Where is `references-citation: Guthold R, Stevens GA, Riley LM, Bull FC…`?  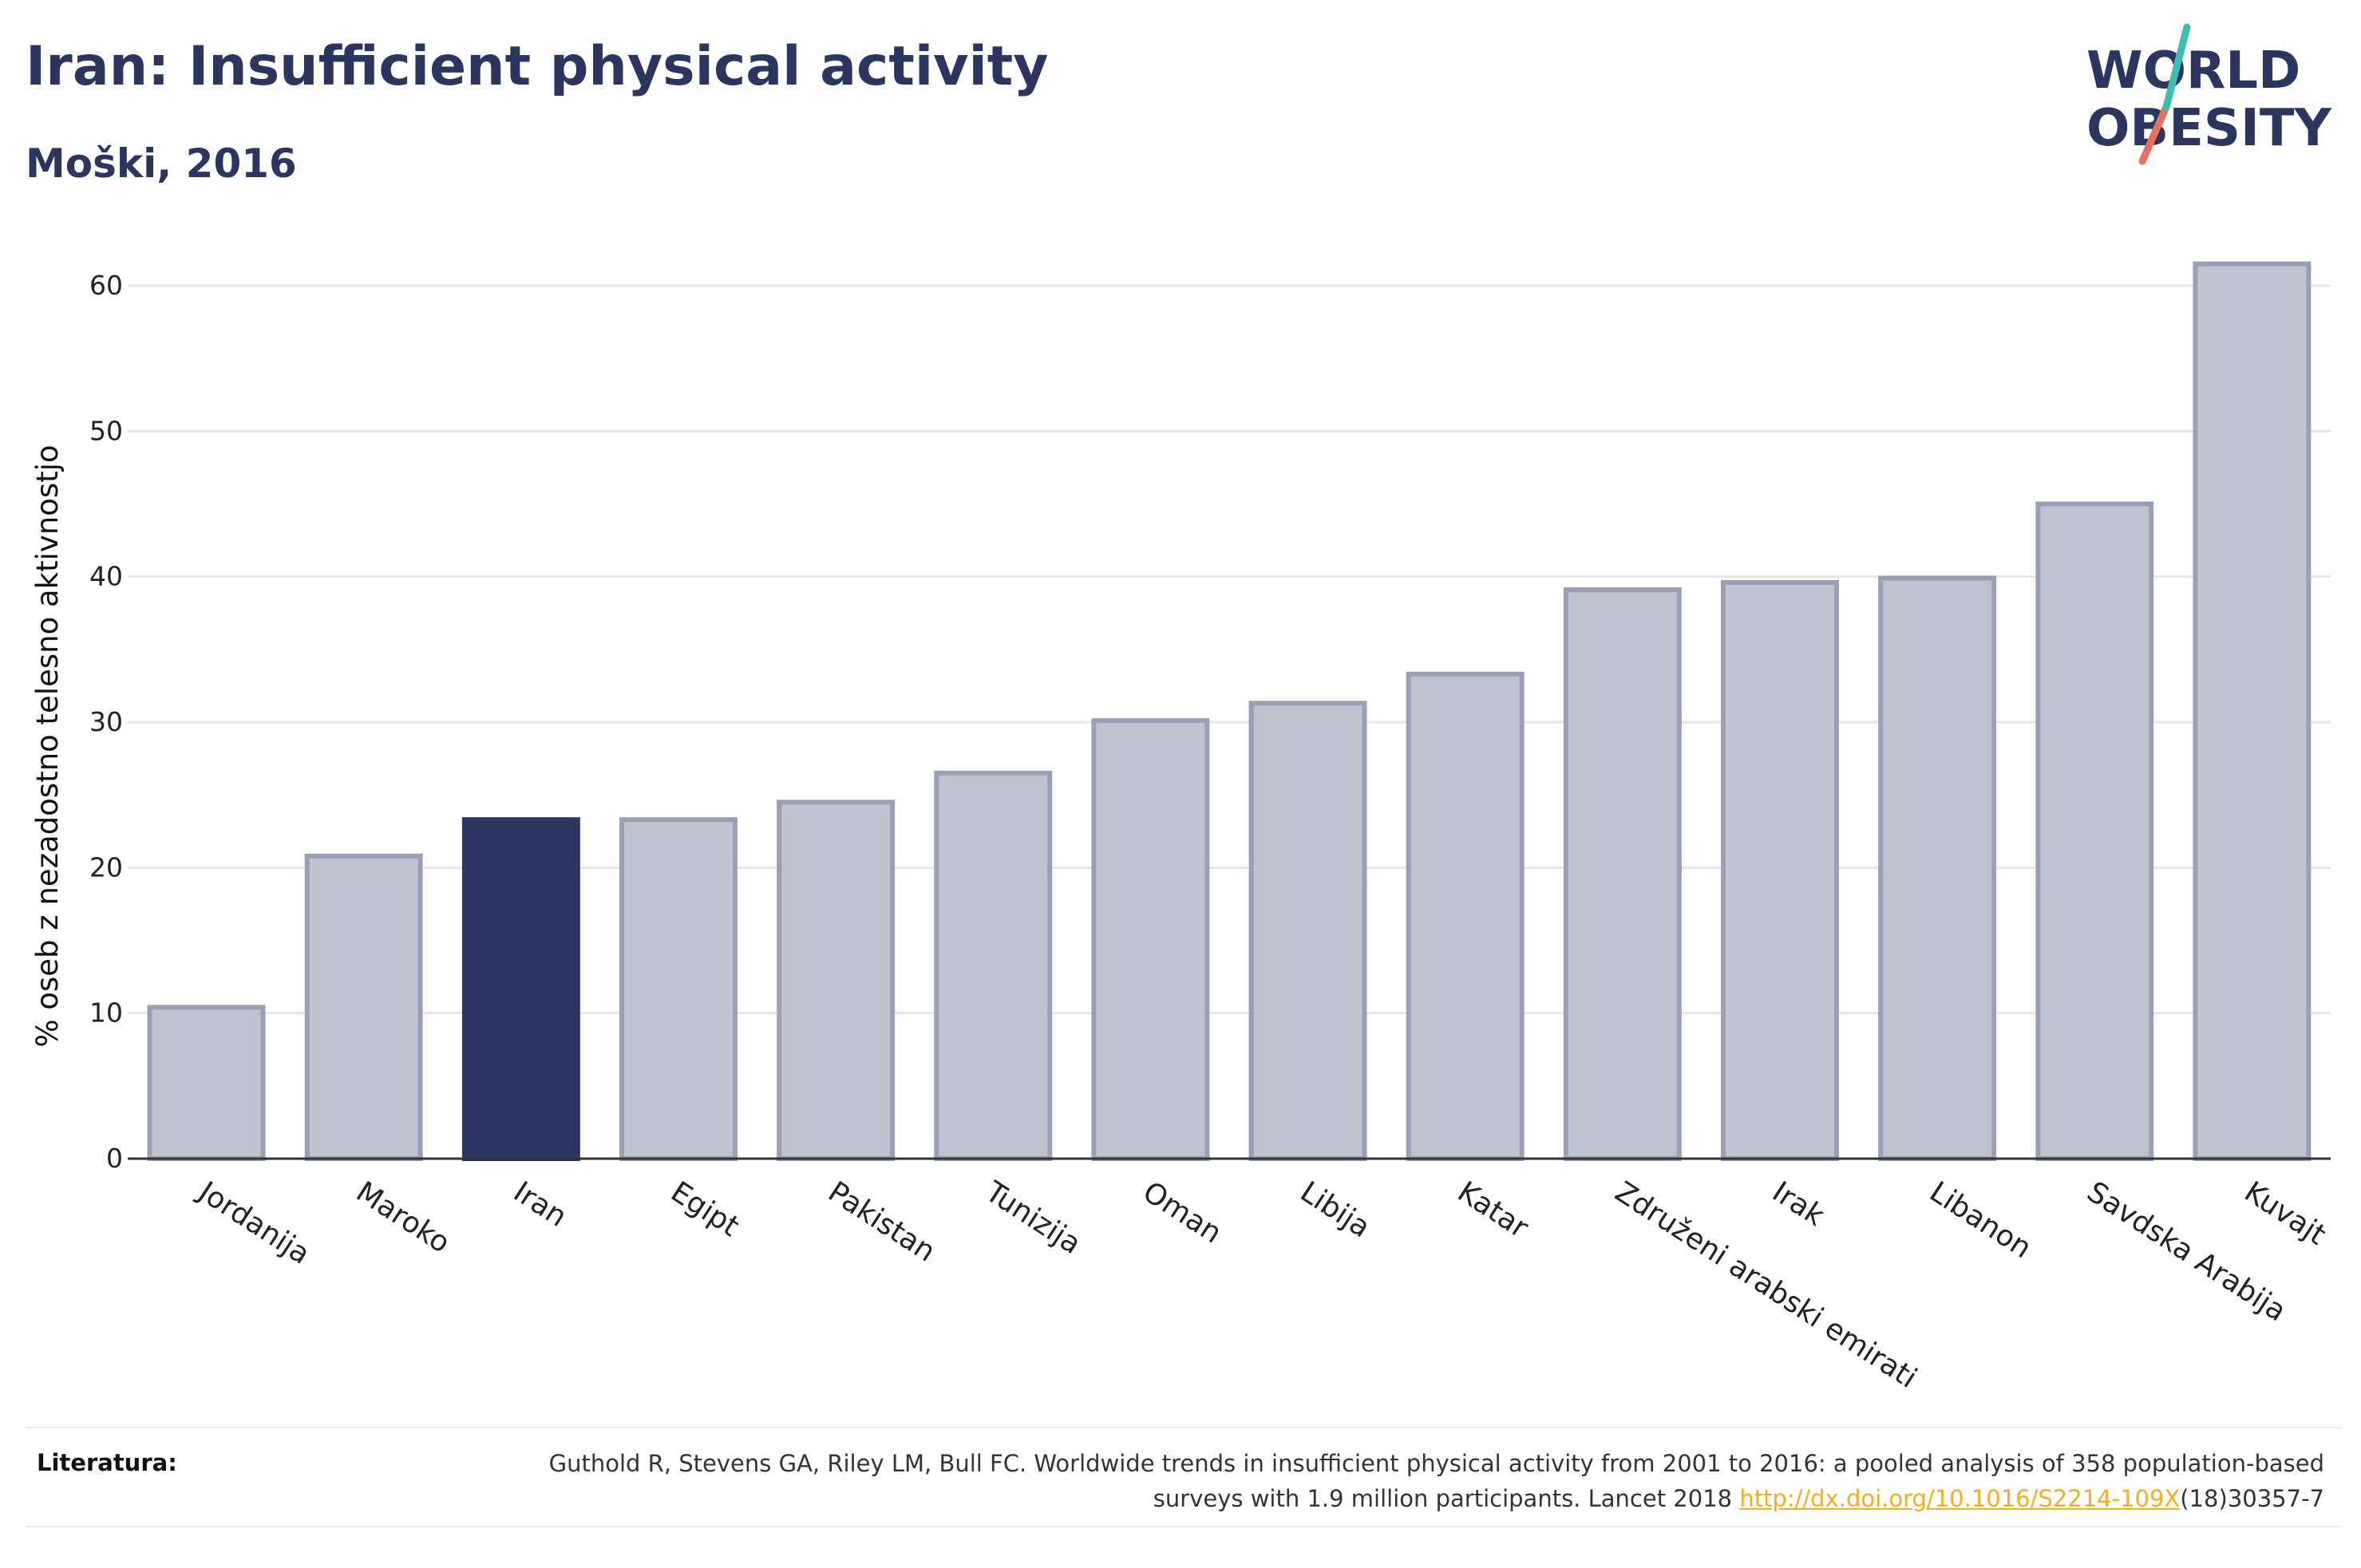
references-citation: Guthold R, Stevens GA, Riley LM, Bull FC… is located at coordinates (1436, 1481).